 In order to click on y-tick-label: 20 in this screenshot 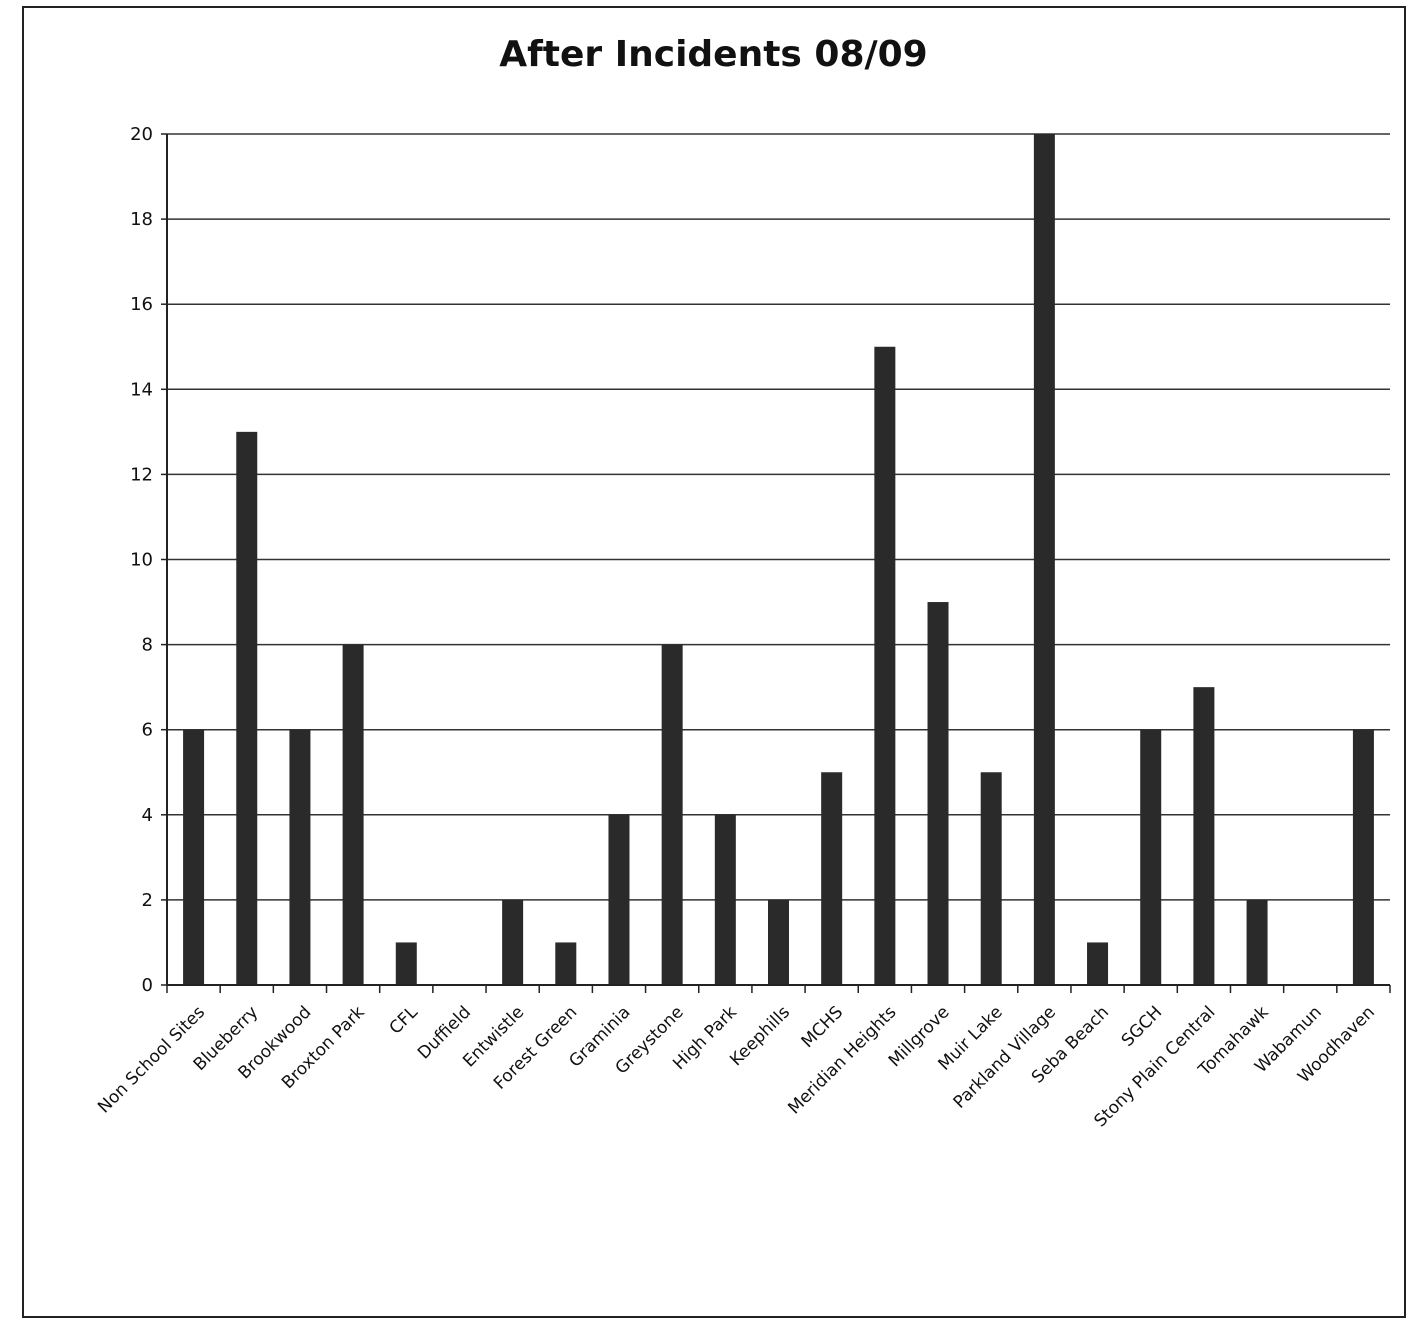, I will do `click(141, 134)`.